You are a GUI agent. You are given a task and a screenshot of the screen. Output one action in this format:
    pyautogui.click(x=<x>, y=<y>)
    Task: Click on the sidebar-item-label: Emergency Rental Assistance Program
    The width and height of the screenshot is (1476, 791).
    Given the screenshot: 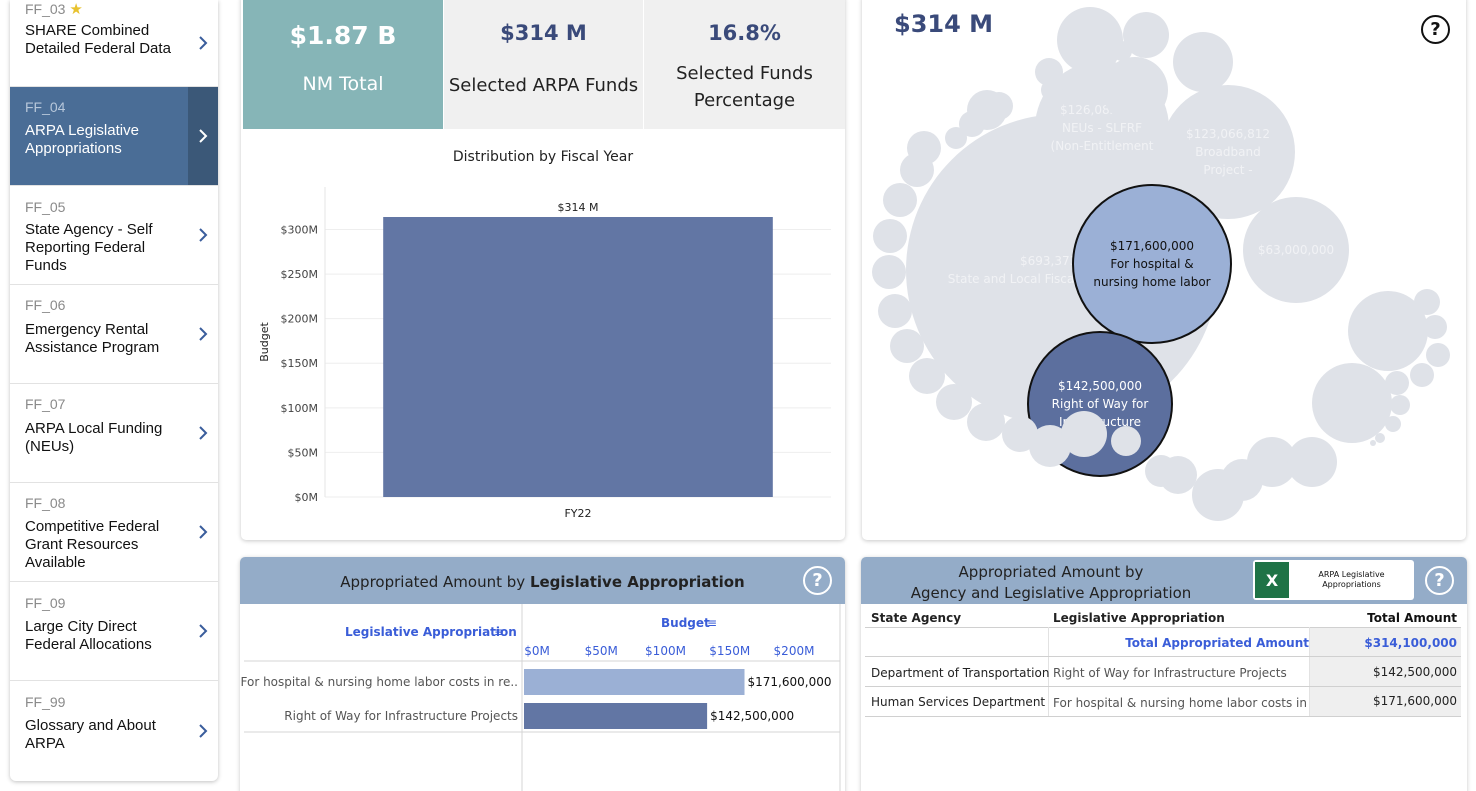 What is the action you would take?
    pyautogui.click(x=92, y=338)
    